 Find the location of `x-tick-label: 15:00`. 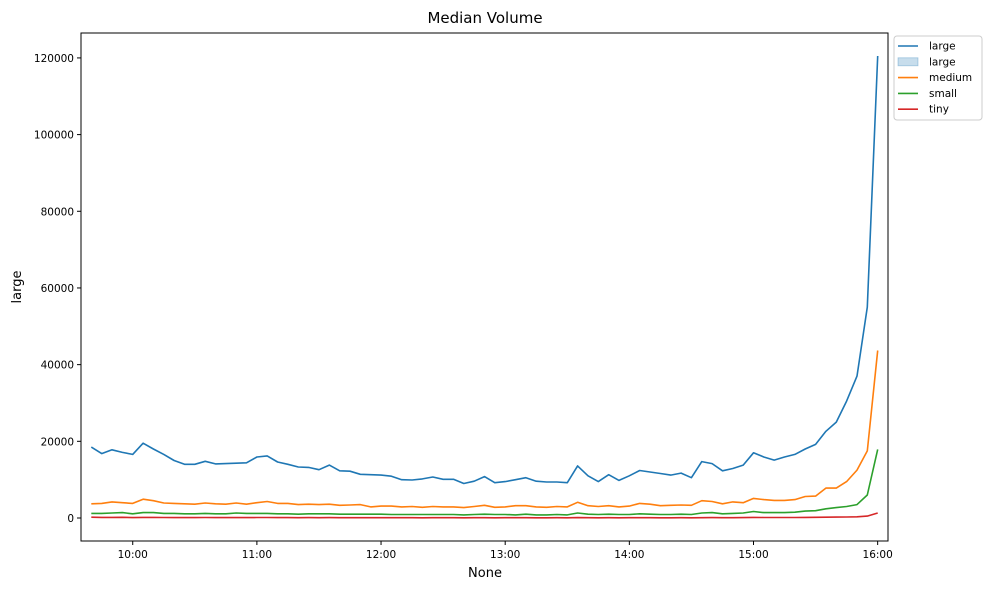

x-tick-label: 15:00 is located at coordinates (753, 555).